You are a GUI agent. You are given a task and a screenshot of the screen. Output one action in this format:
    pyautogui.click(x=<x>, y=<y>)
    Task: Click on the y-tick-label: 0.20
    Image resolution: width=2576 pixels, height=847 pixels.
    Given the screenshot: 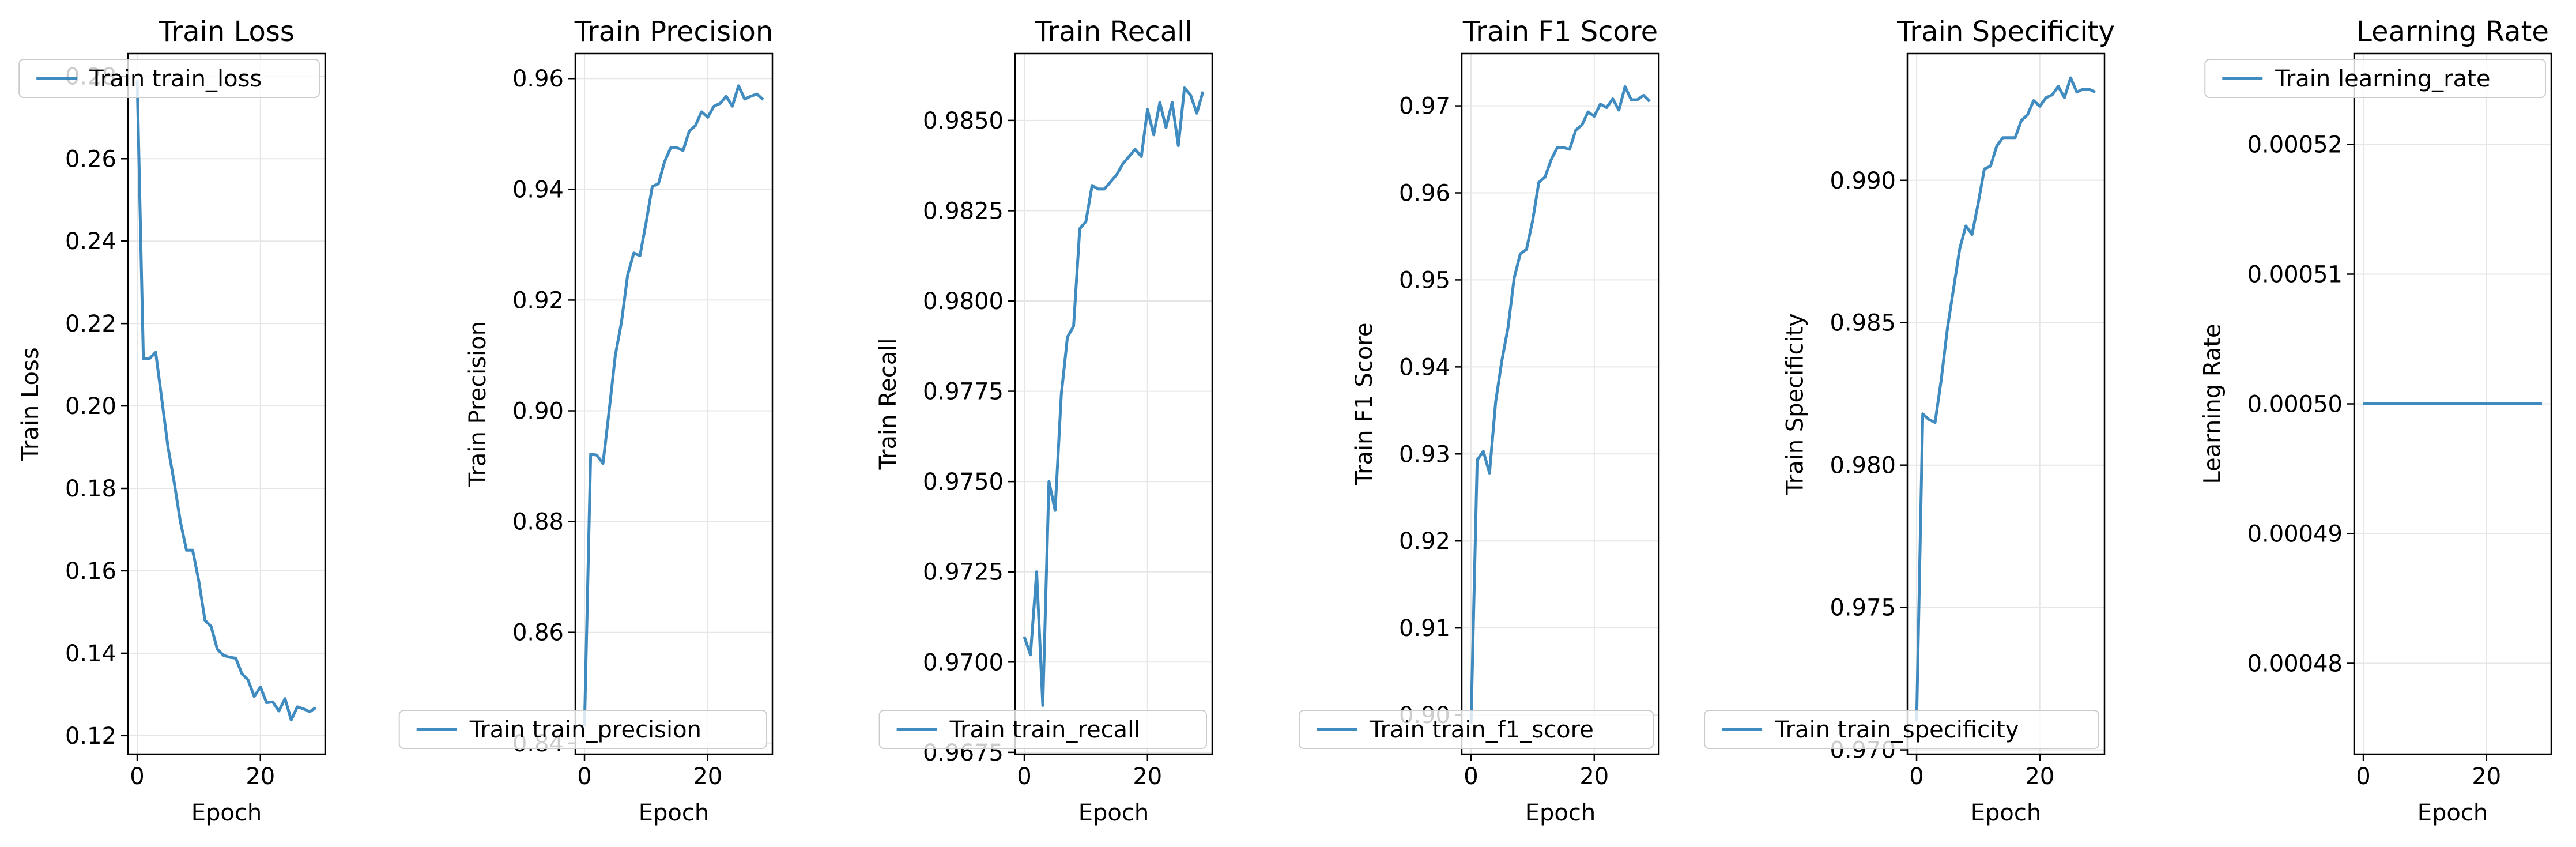 What is the action you would take?
    pyautogui.click(x=90, y=406)
    